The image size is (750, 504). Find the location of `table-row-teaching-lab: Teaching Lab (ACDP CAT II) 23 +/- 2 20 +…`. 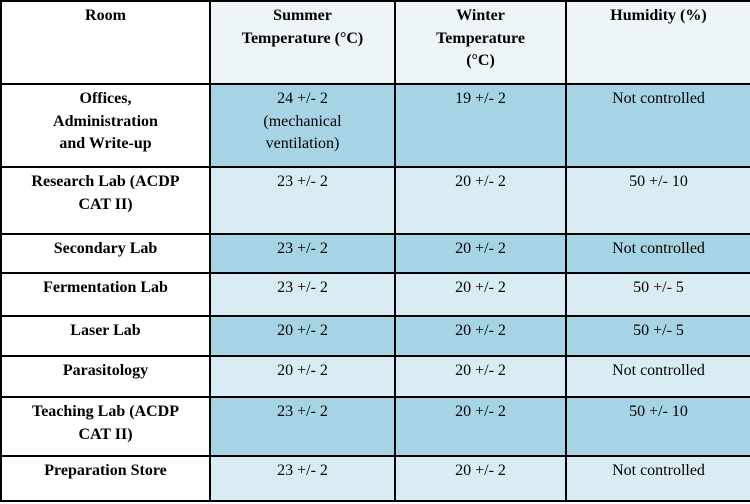

table-row-teaching-lab: Teaching Lab (ACDP CAT II) 23 +/- 2 20 +… is located at coordinates (375, 426).